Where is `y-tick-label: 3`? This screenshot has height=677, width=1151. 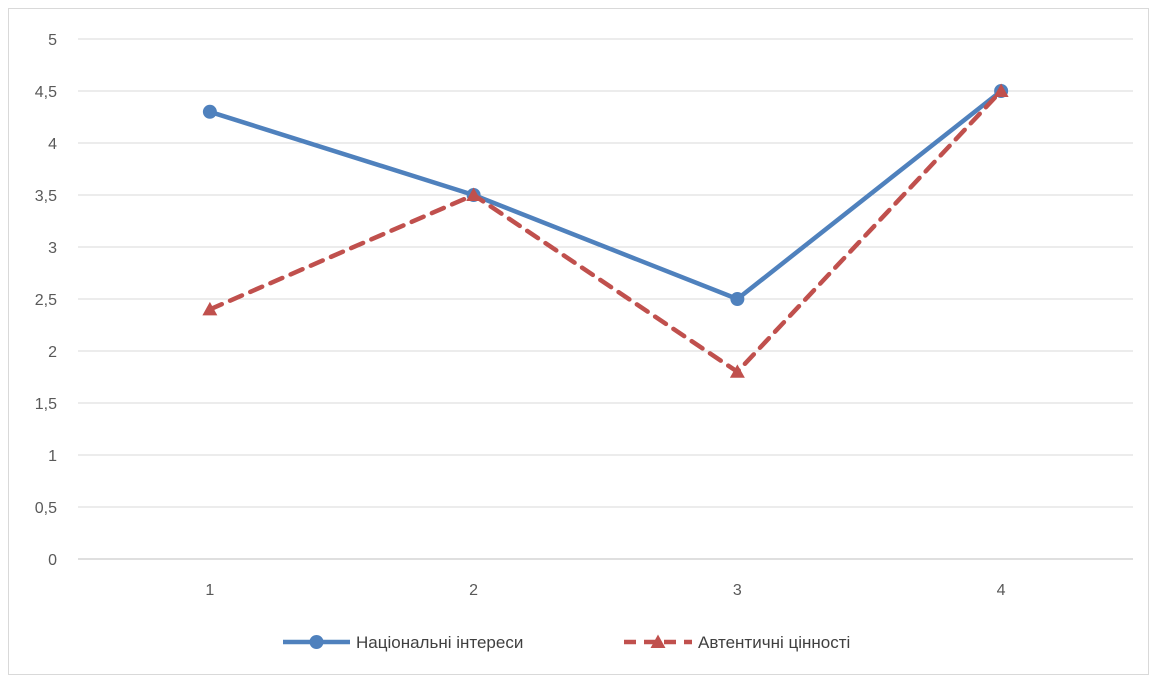 y-tick-label: 3 is located at coordinates (52, 248).